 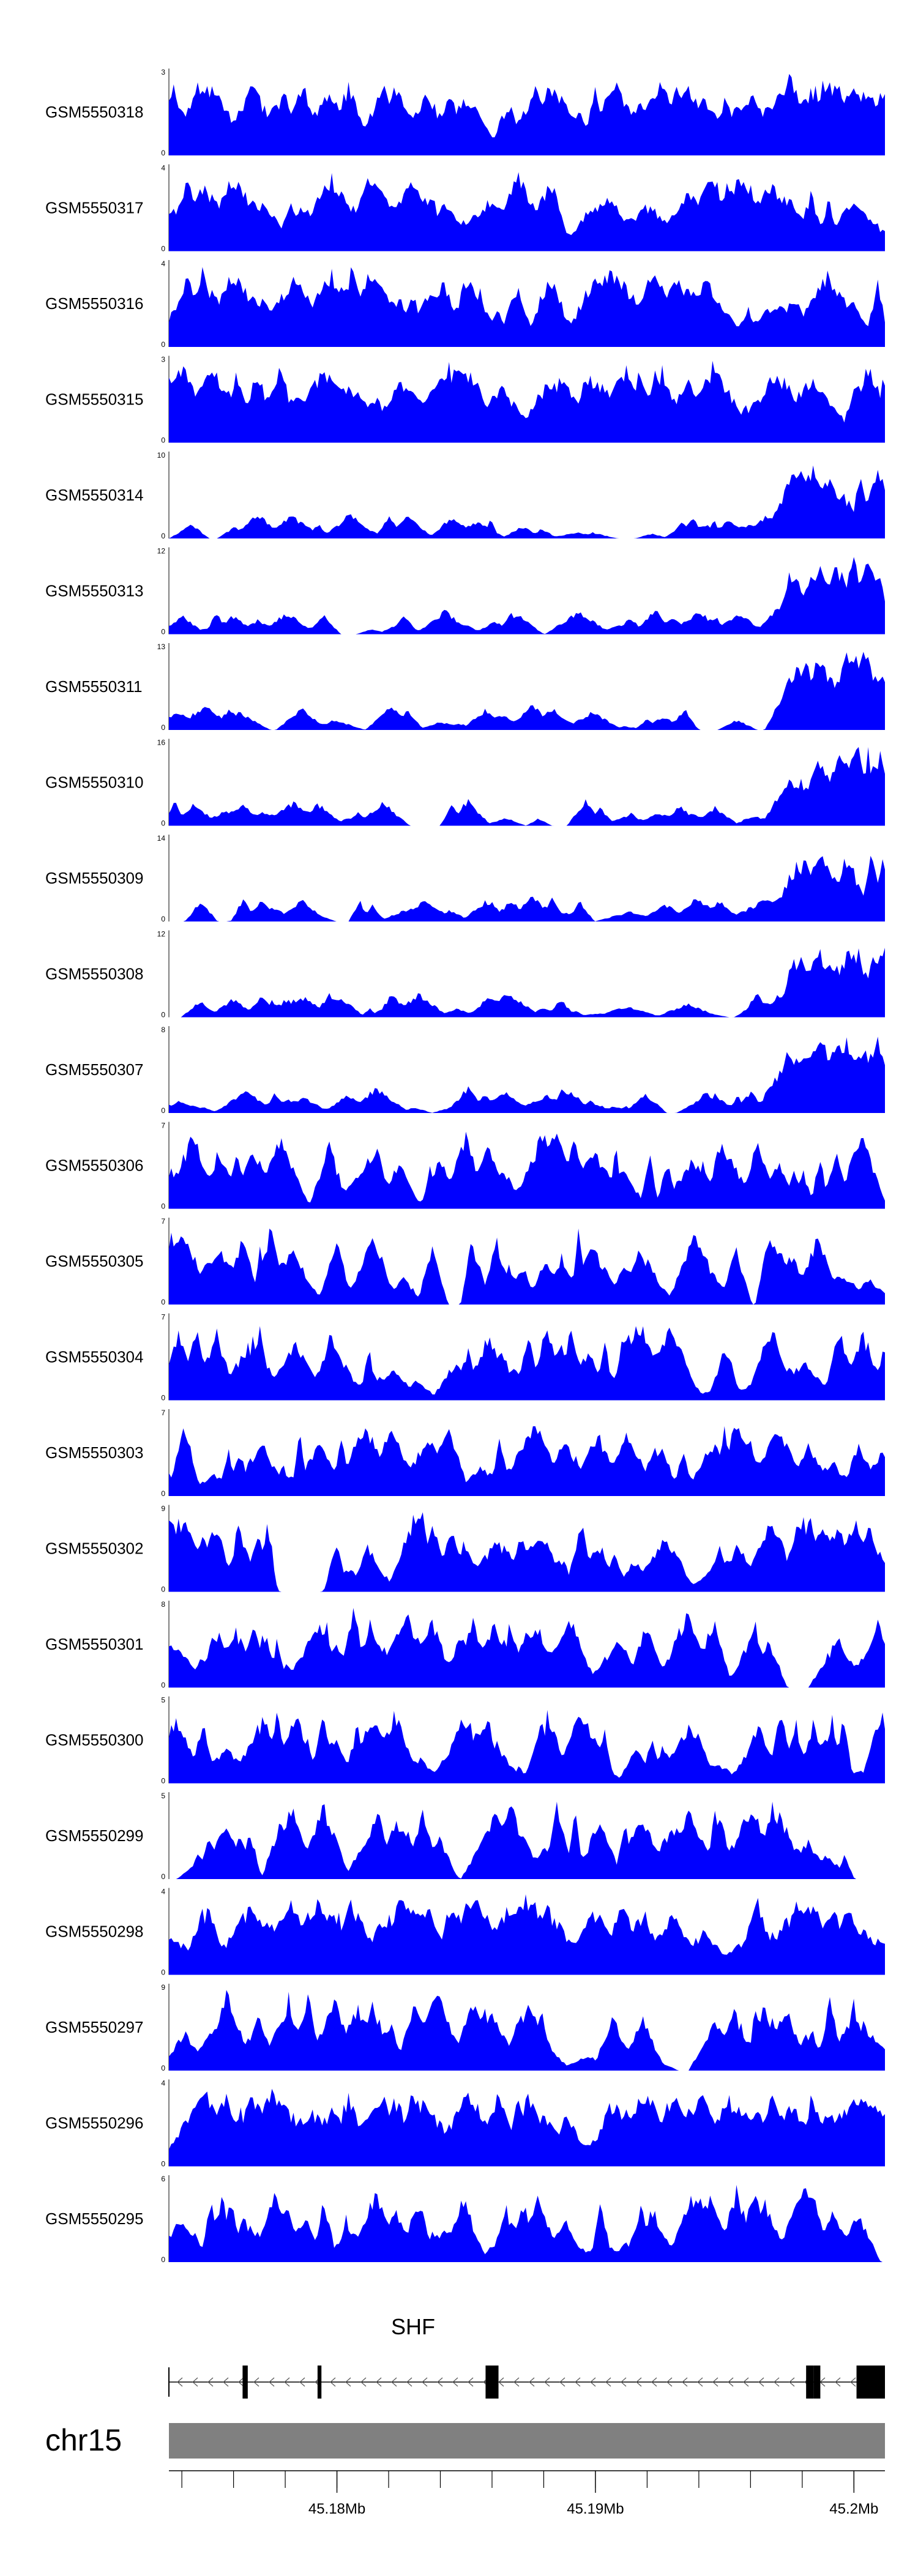 What do you see at coordinates (94, 1453) in the screenshot?
I see `track-label: GSM5550303` at bounding box center [94, 1453].